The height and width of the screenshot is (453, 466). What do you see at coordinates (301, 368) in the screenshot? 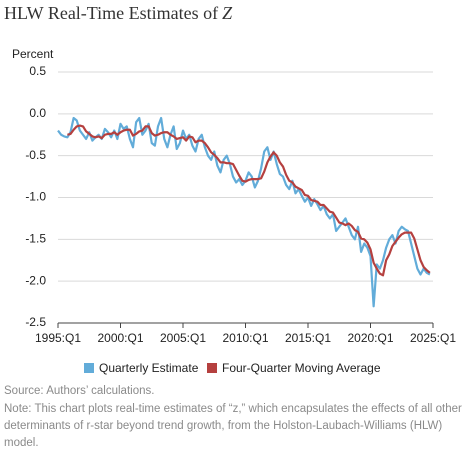
I see `legend-label: Four-Quarter Moving Average` at bounding box center [301, 368].